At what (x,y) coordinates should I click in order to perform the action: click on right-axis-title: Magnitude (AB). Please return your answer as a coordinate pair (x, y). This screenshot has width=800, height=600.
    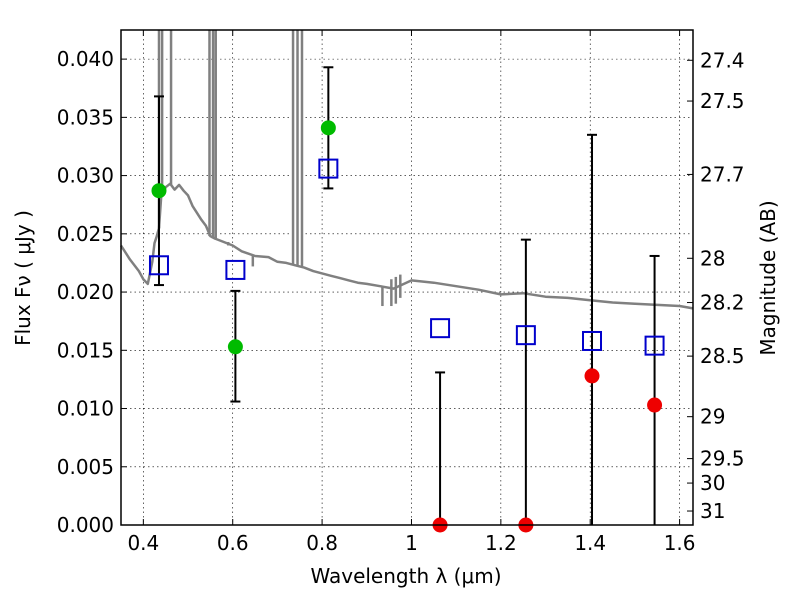
    Looking at the image, I should click on (768, 277).